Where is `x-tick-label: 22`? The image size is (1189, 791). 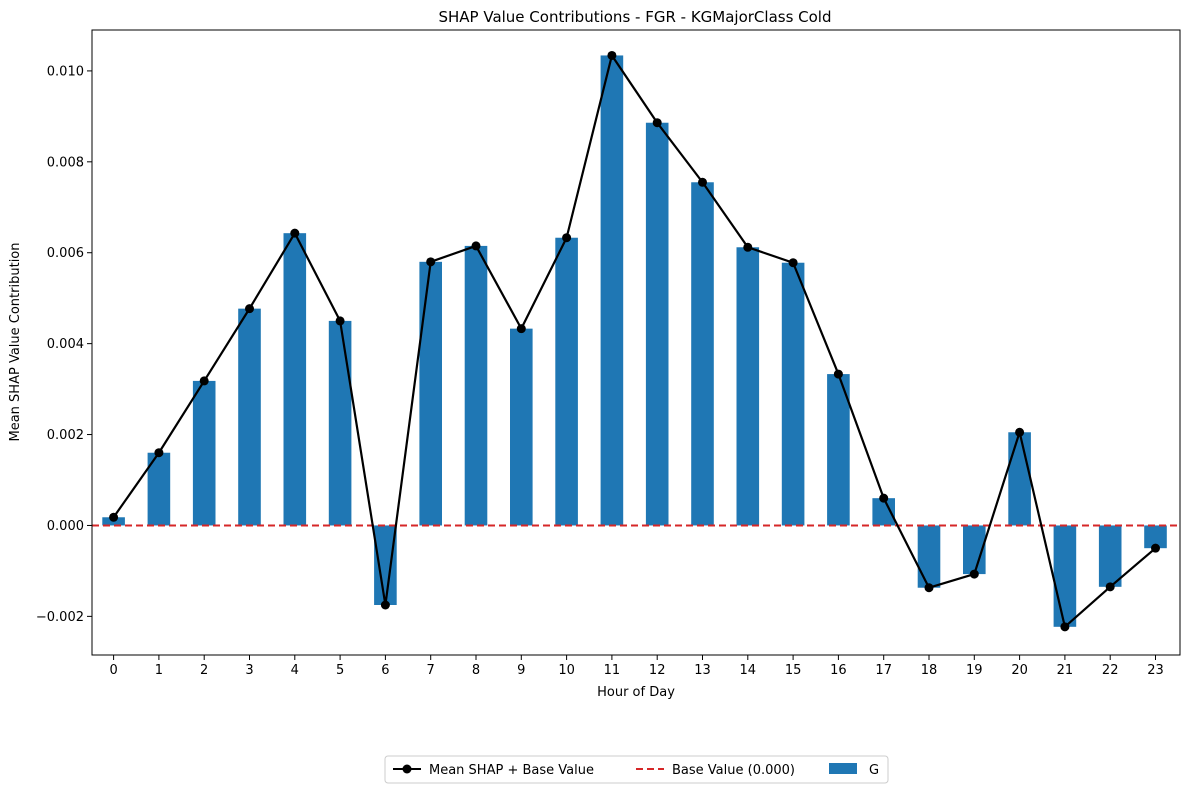
x-tick-label: 22 is located at coordinates (1110, 670).